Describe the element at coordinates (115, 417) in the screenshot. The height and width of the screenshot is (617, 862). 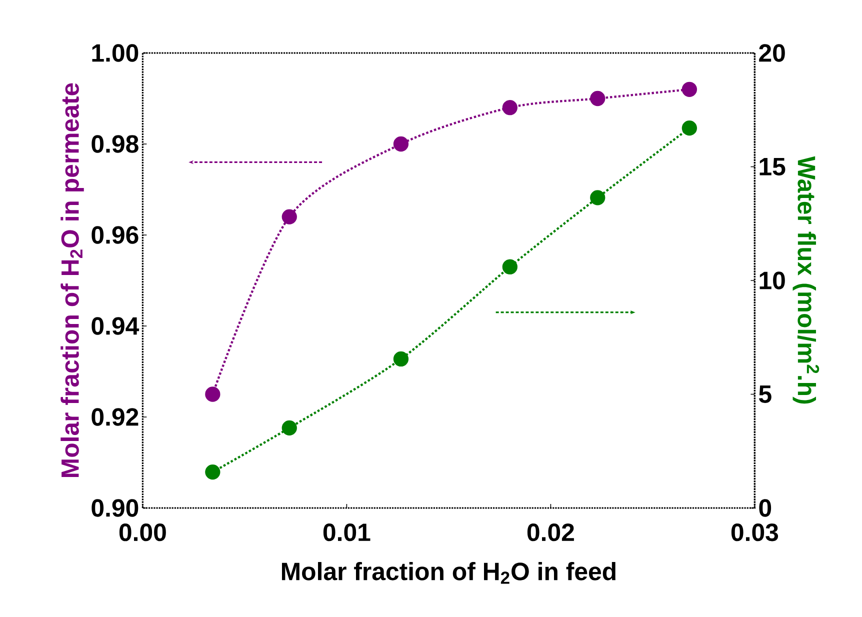
I see `y-tick-label: 0.92` at that location.